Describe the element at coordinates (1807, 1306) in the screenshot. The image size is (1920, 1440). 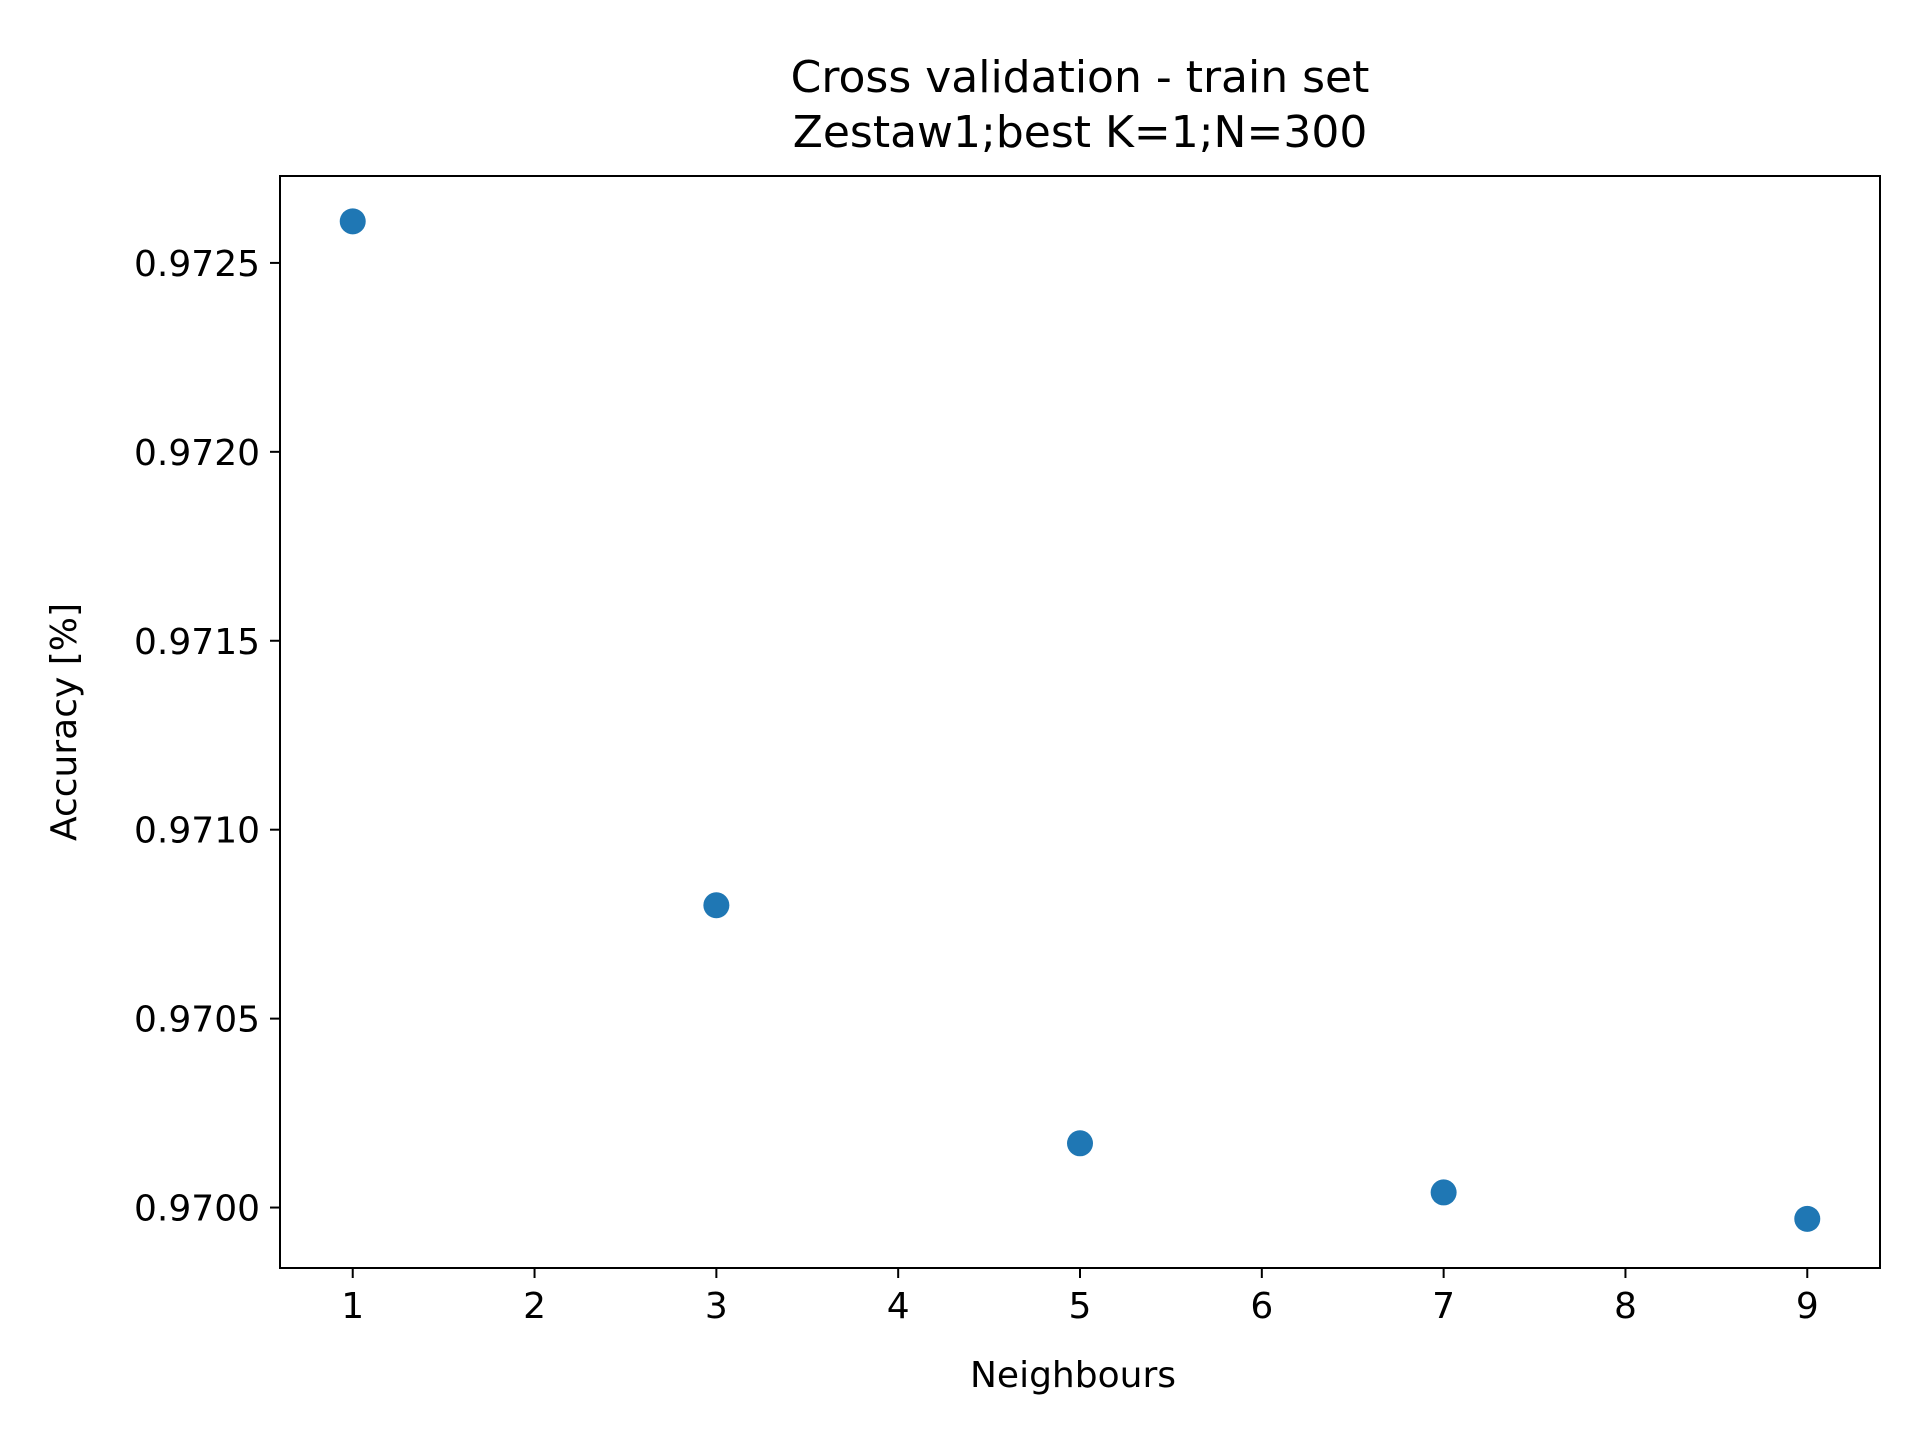
I see `x-tick-label: 9` at that location.